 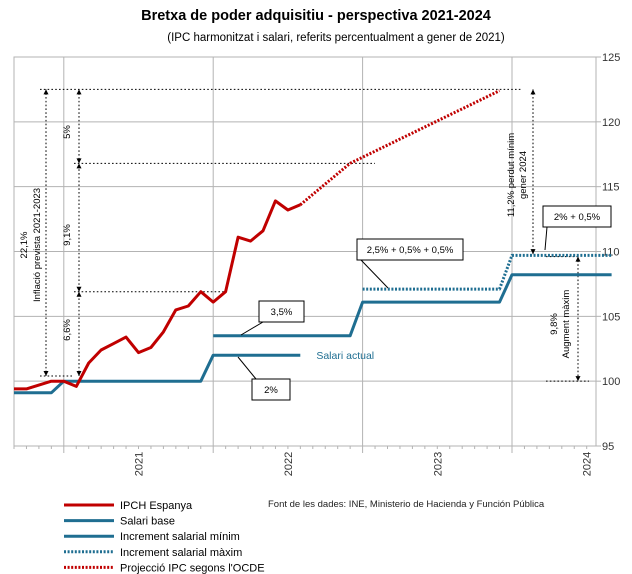 What do you see at coordinates (611, 317) in the screenshot?
I see `y-tick-label: 105` at bounding box center [611, 317].